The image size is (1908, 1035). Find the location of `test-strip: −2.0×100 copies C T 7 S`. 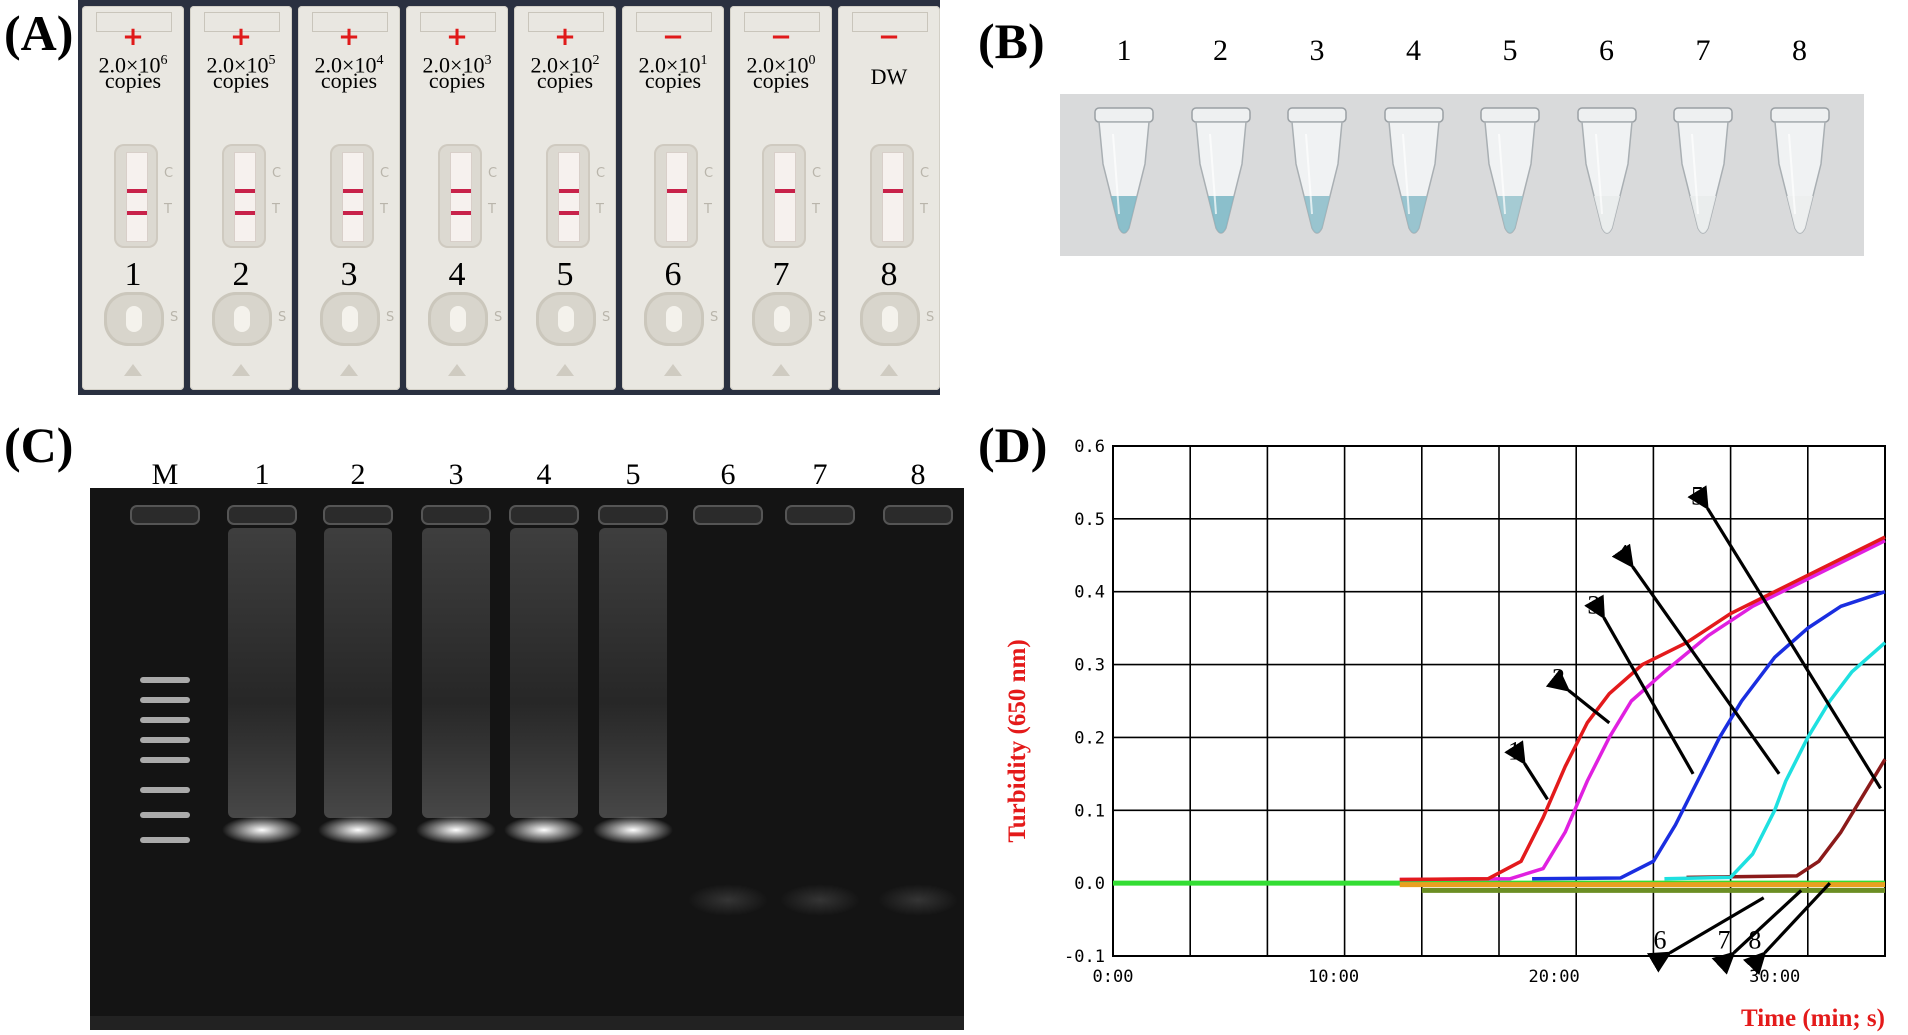

test-strip: −2.0×100 copies C T 7 S is located at coordinates (781, 198).